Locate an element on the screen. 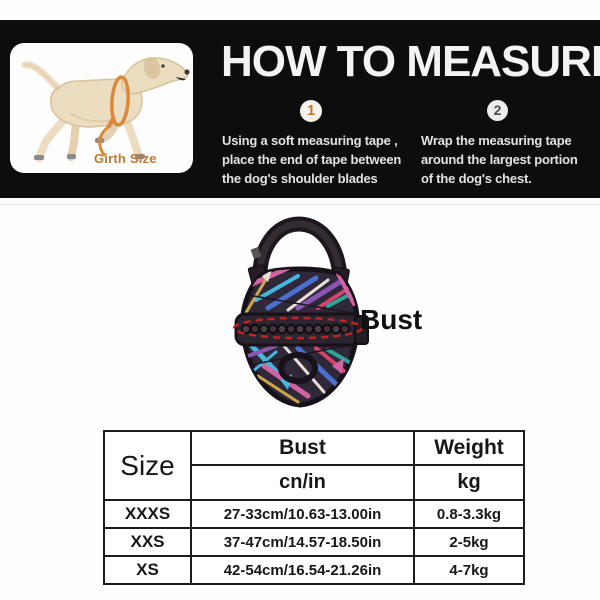 The image size is (600, 600). step-2-badge: 2 is located at coordinates (497, 110).